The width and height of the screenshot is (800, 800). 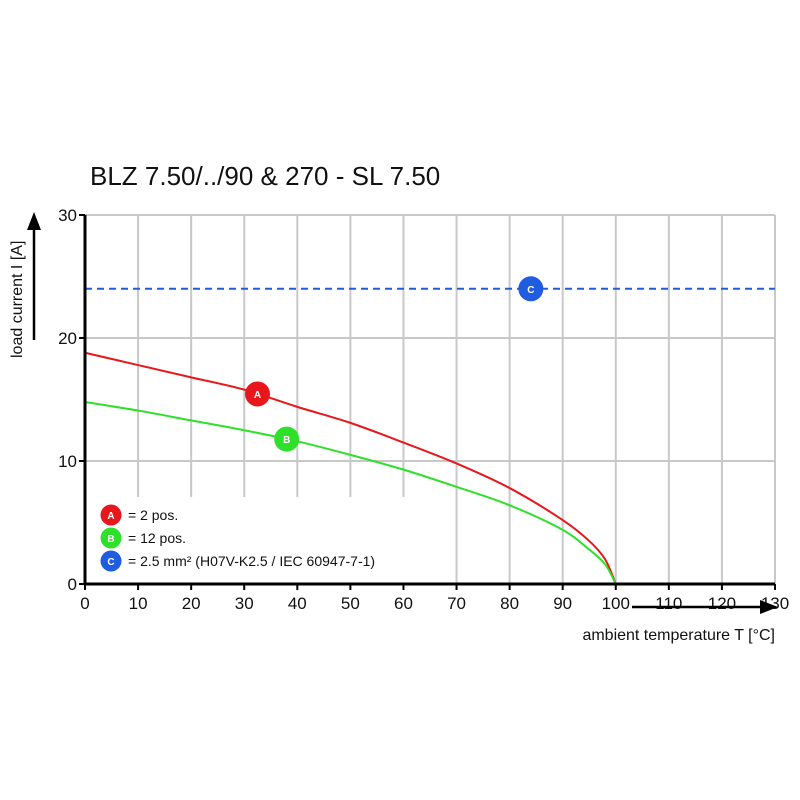 I want to click on legend-entry: = 2 pos., so click(x=153, y=515).